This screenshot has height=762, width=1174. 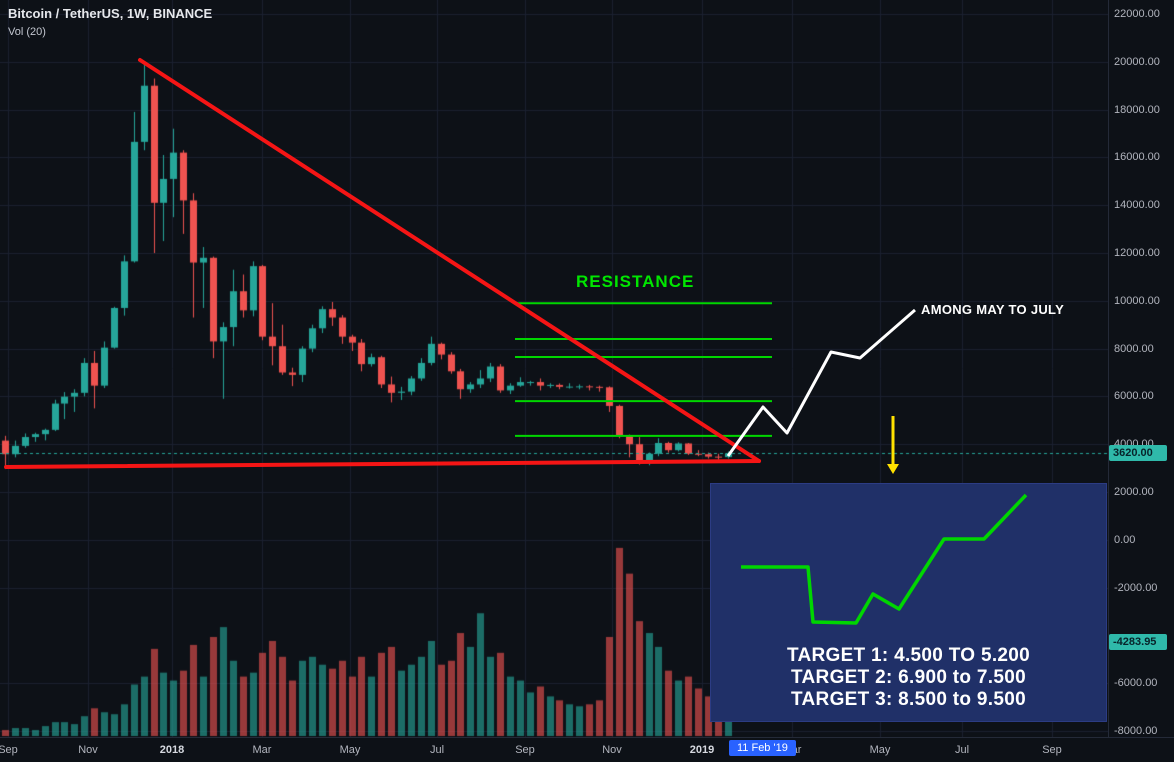 I want to click on price-tick-label: 6000.00, so click(x=1134, y=396).